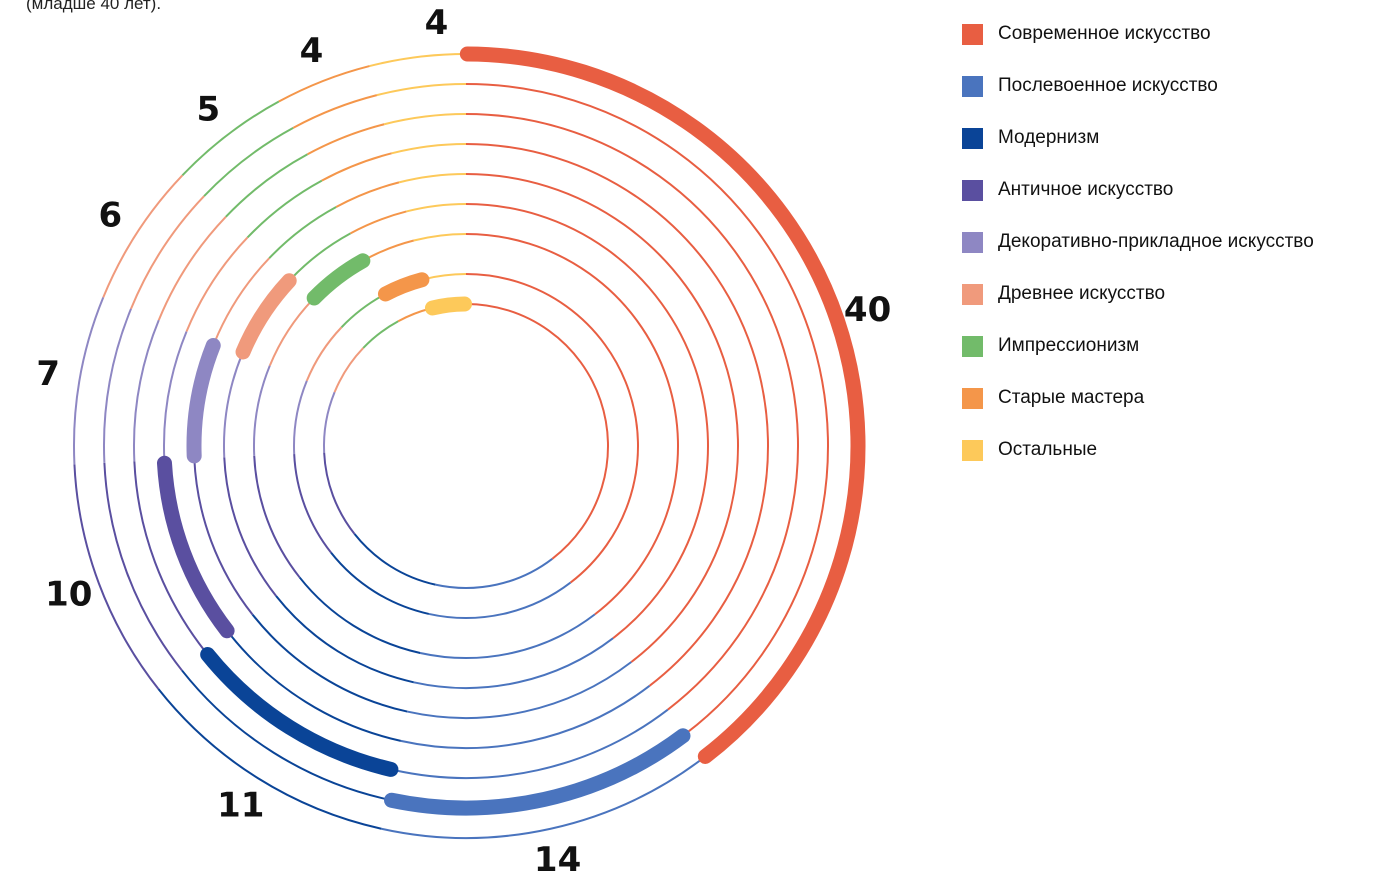 This screenshot has height=873, width=1389. What do you see at coordinates (1086, 189) in the screenshot?
I see `legend-label: Античное искусство` at bounding box center [1086, 189].